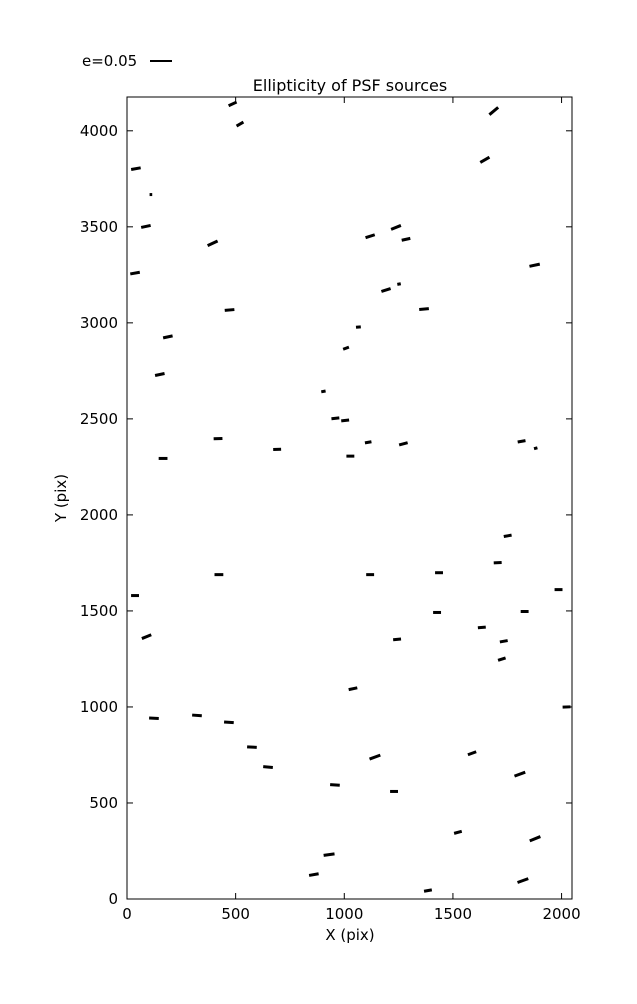 Image resolution: width=637 pixels, height=1004 pixels. What do you see at coordinates (103, 803) in the screenshot?
I see `y-tick-label: 500` at bounding box center [103, 803].